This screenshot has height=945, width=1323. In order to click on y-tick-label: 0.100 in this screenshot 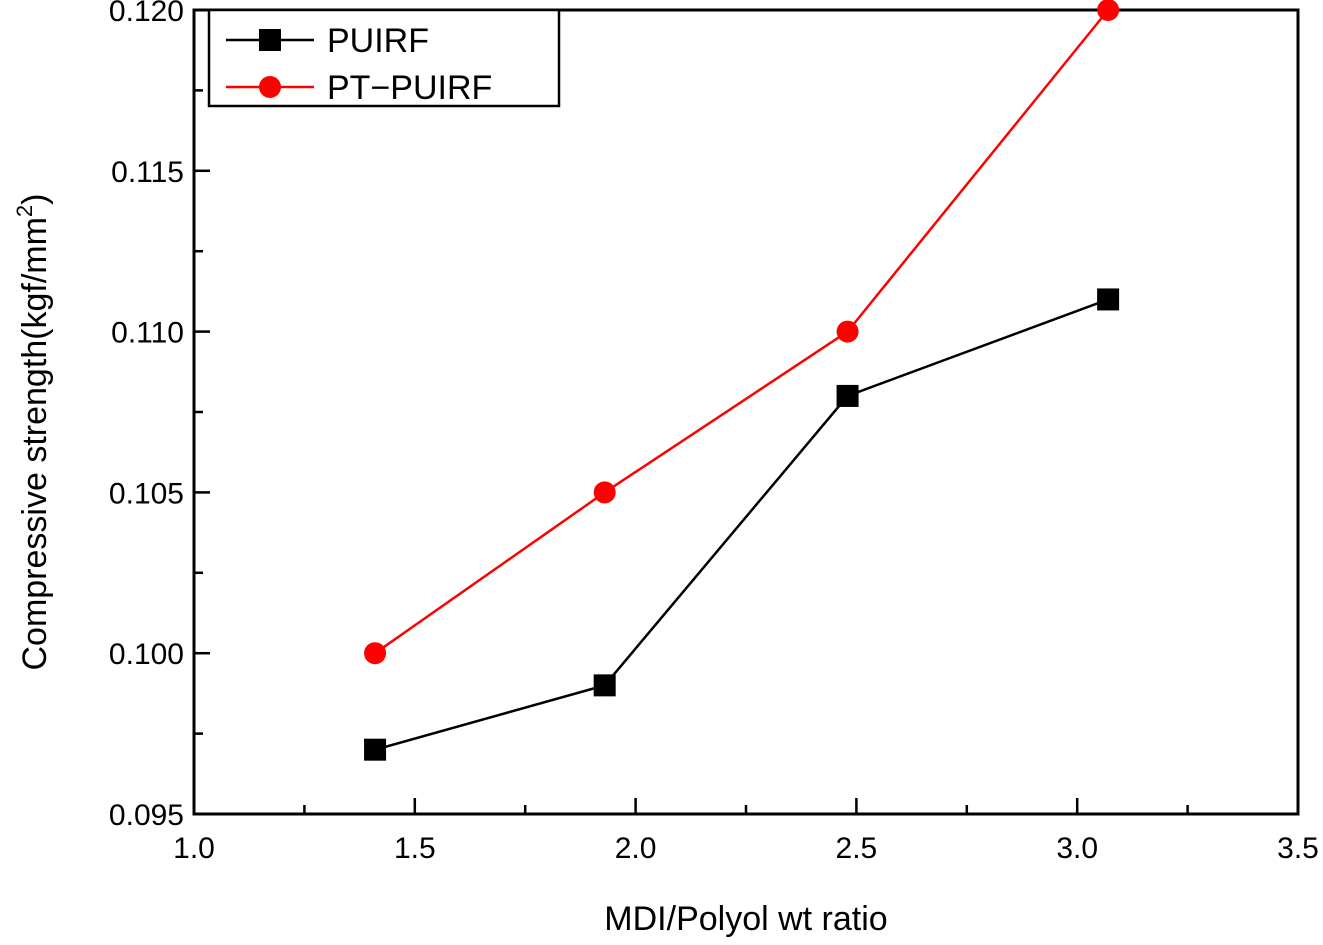, I will do `click(146, 654)`.